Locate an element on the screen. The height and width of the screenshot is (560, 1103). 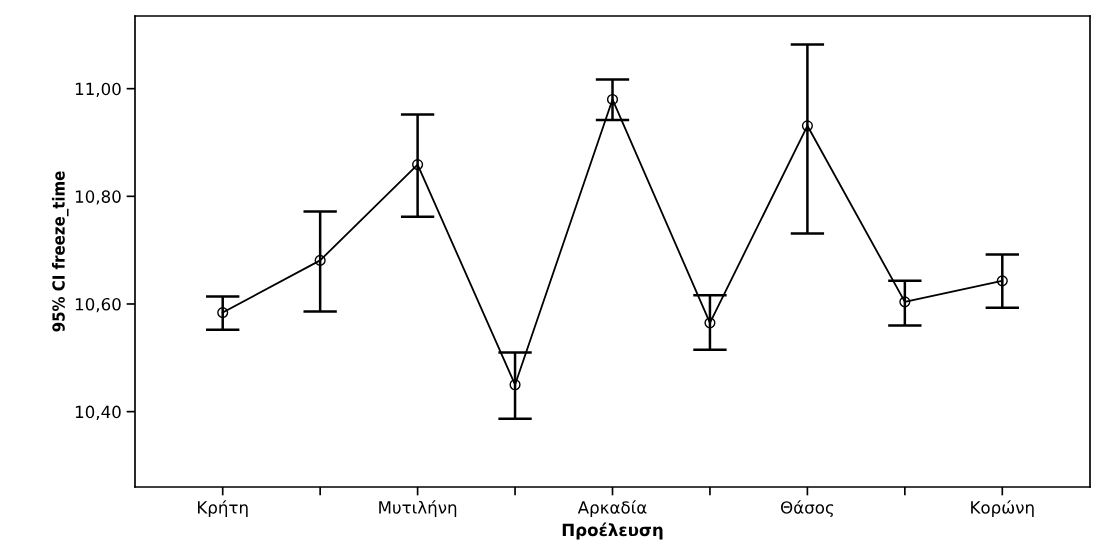
y-tick-label: 10,60 is located at coordinates (98, 305).